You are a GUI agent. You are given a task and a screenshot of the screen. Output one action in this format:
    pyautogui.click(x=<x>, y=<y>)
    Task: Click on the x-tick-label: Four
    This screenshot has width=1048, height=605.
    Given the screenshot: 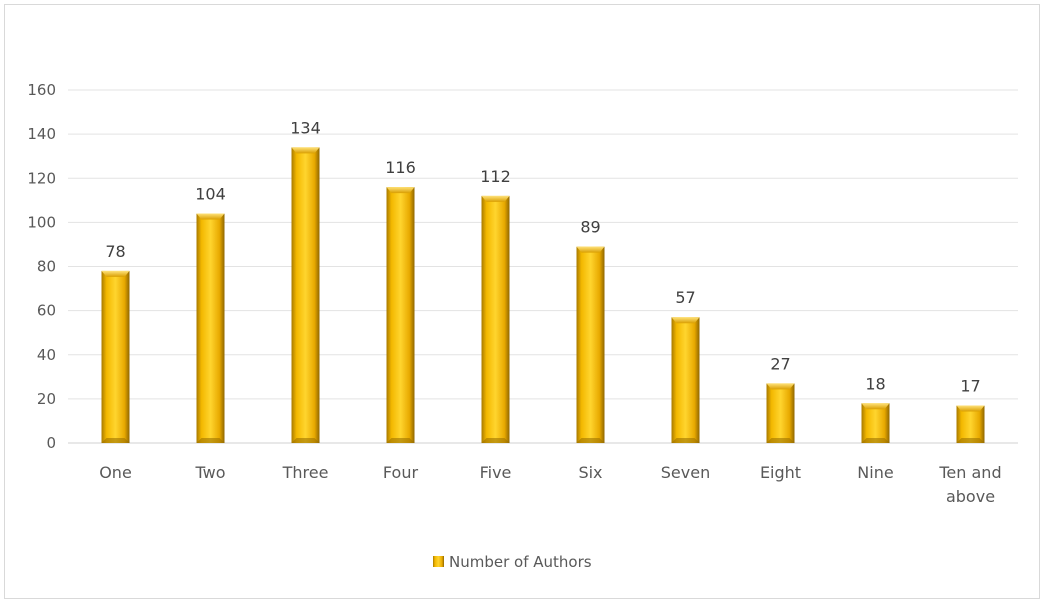 What is the action you would take?
    pyautogui.click(x=401, y=472)
    